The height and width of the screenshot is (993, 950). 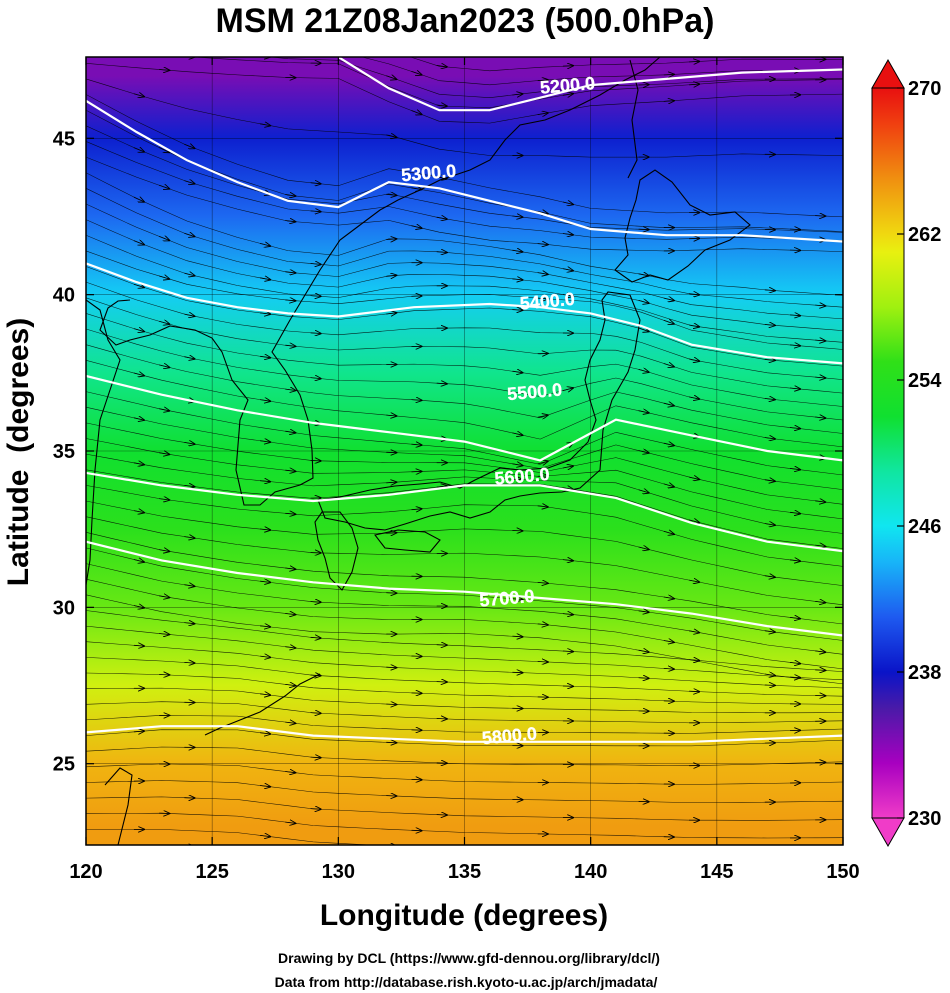 I want to click on coastline-russia-east, so click(x=540, y=124).